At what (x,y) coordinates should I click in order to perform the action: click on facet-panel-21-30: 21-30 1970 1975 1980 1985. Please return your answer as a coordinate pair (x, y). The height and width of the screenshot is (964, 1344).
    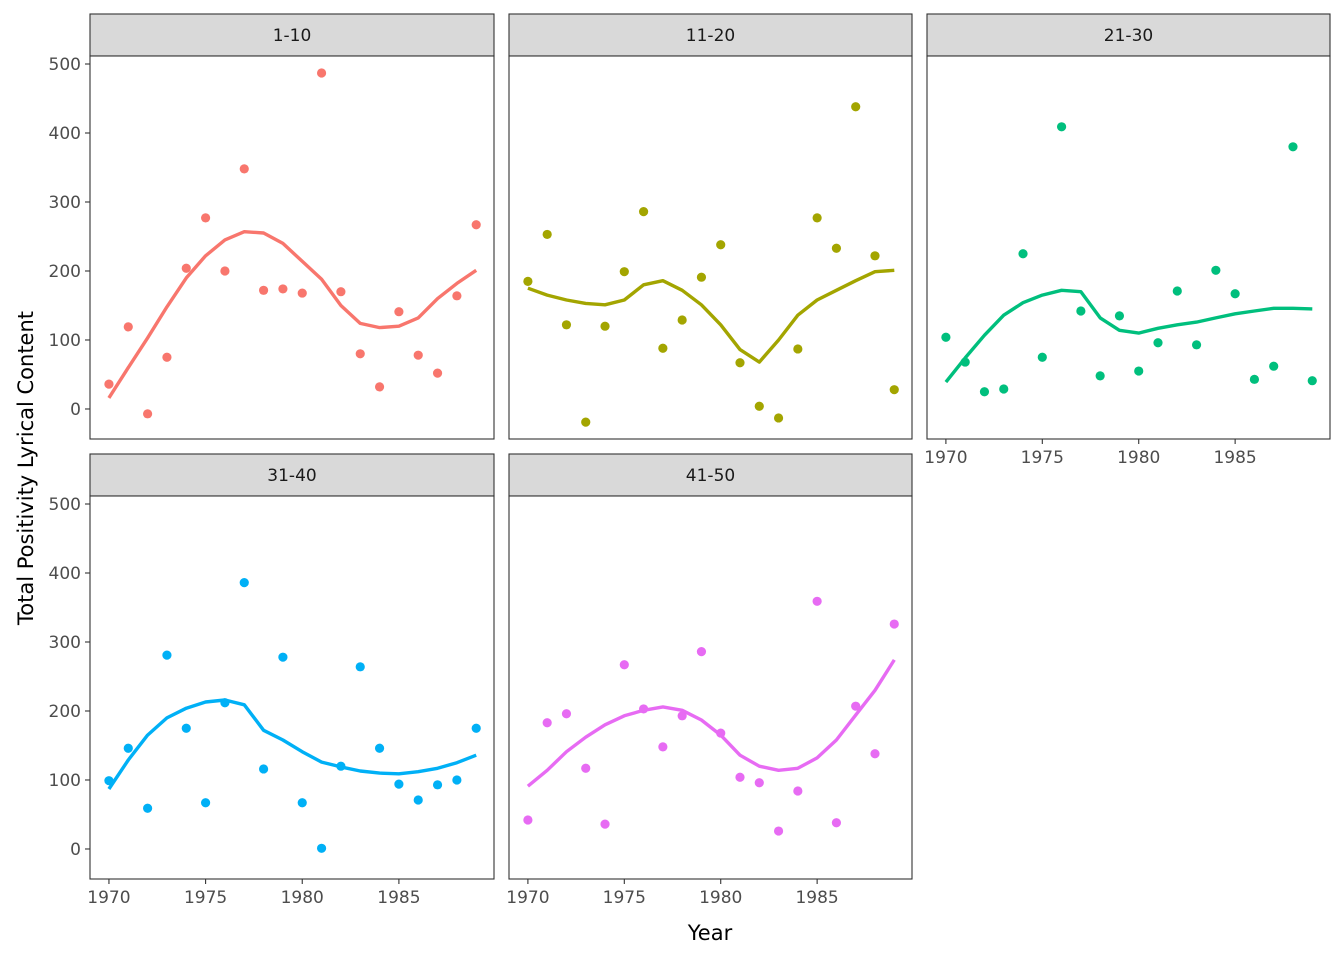
    Looking at the image, I should click on (1127, 240).